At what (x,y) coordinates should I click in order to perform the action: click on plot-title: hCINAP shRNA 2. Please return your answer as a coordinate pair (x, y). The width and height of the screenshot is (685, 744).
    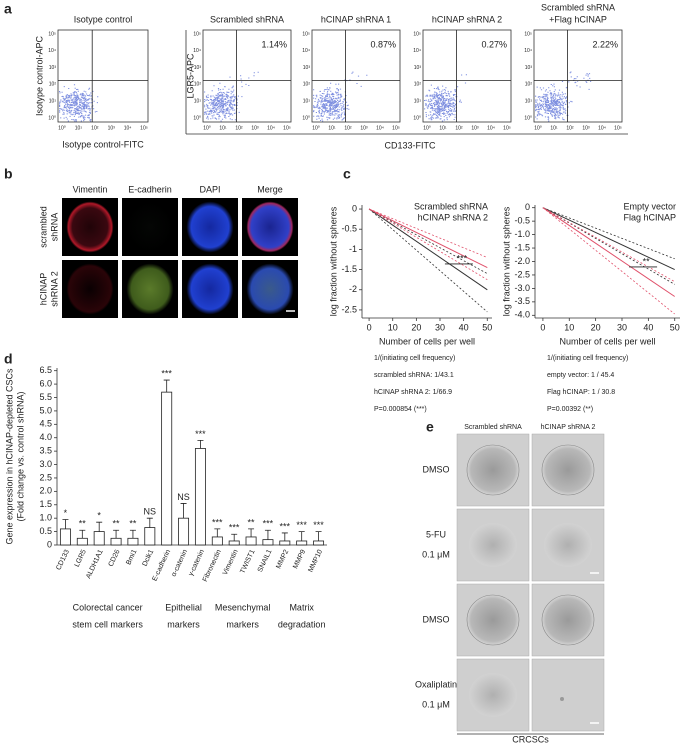
    Looking at the image, I should click on (467, 19).